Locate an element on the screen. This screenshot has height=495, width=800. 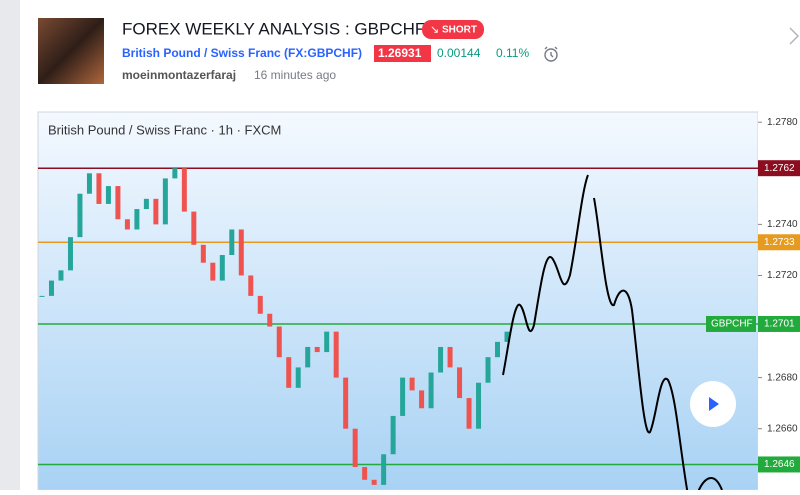
badge-text: SHORT is located at coordinates (459, 30).